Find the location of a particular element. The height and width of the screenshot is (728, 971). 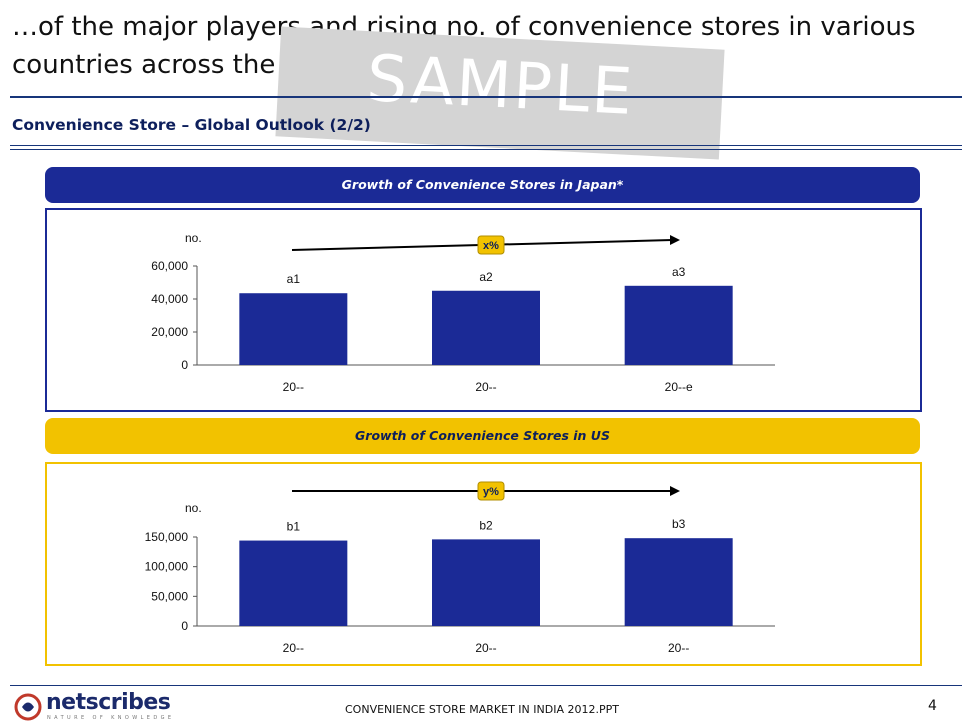

japan-chart-data-label: a3 is located at coordinates (679, 272).